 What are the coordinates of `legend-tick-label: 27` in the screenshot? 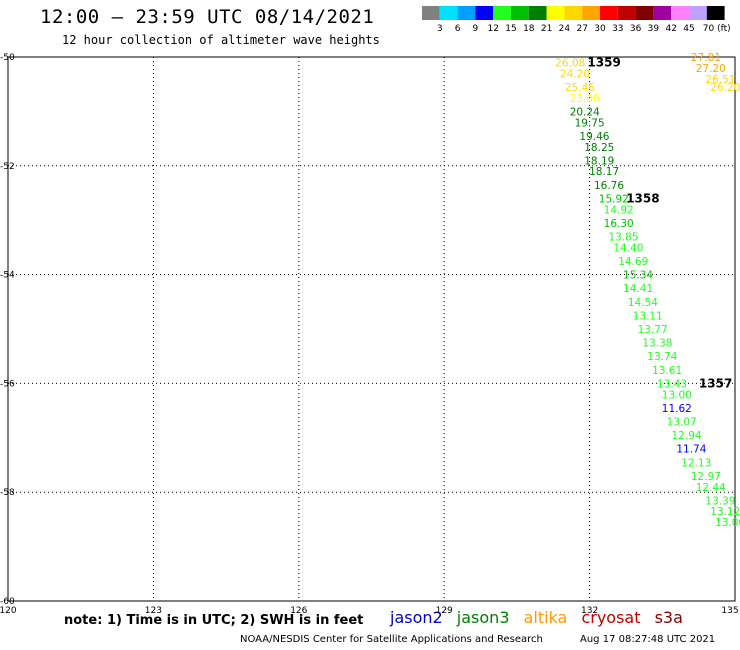 It's located at (581, 29).